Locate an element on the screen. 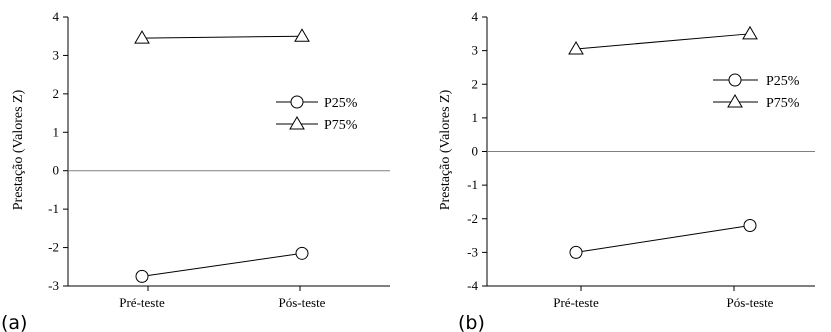 This screenshot has height=332, width=831. panel-b-y-tick-label: 2 is located at coordinates (475, 83).